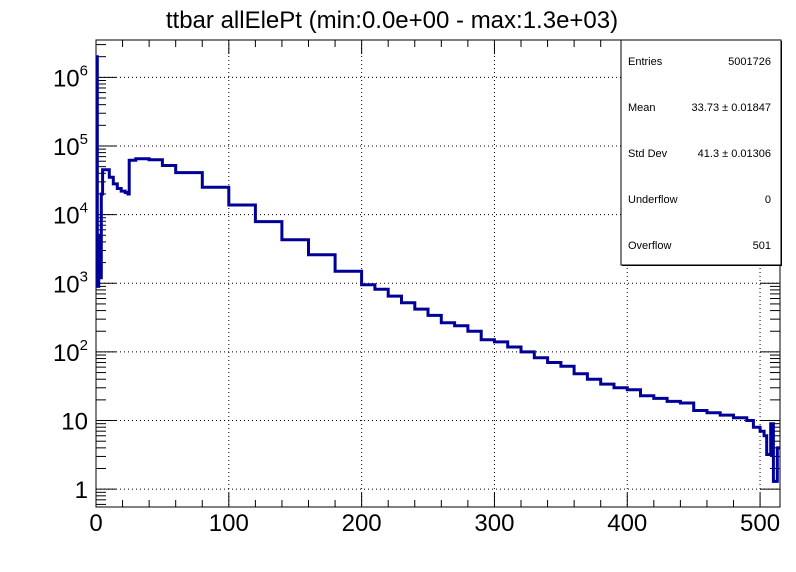 This screenshot has width=796, height=572. I want to click on stats-label: Entries, so click(645, 62).